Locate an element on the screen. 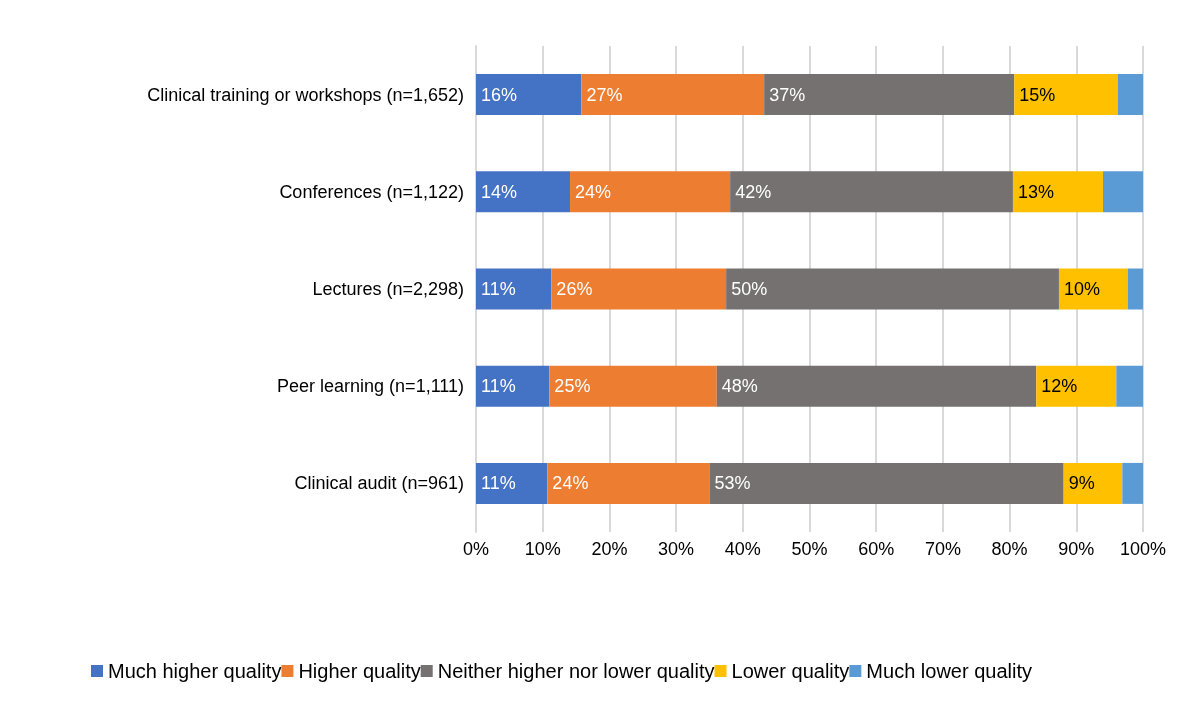  legend-label: Higher quality is located at coordinates (359, 671).